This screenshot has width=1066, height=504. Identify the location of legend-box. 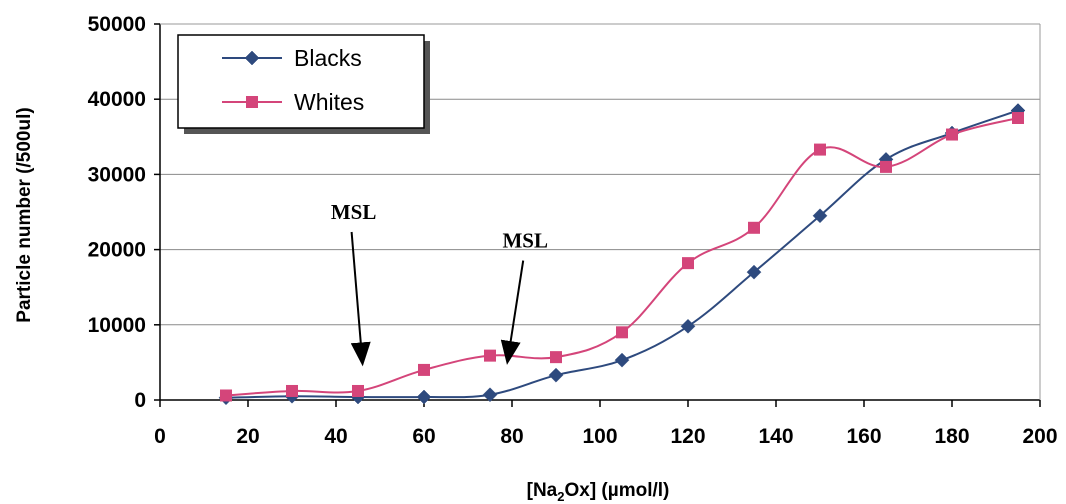
(301, 81).